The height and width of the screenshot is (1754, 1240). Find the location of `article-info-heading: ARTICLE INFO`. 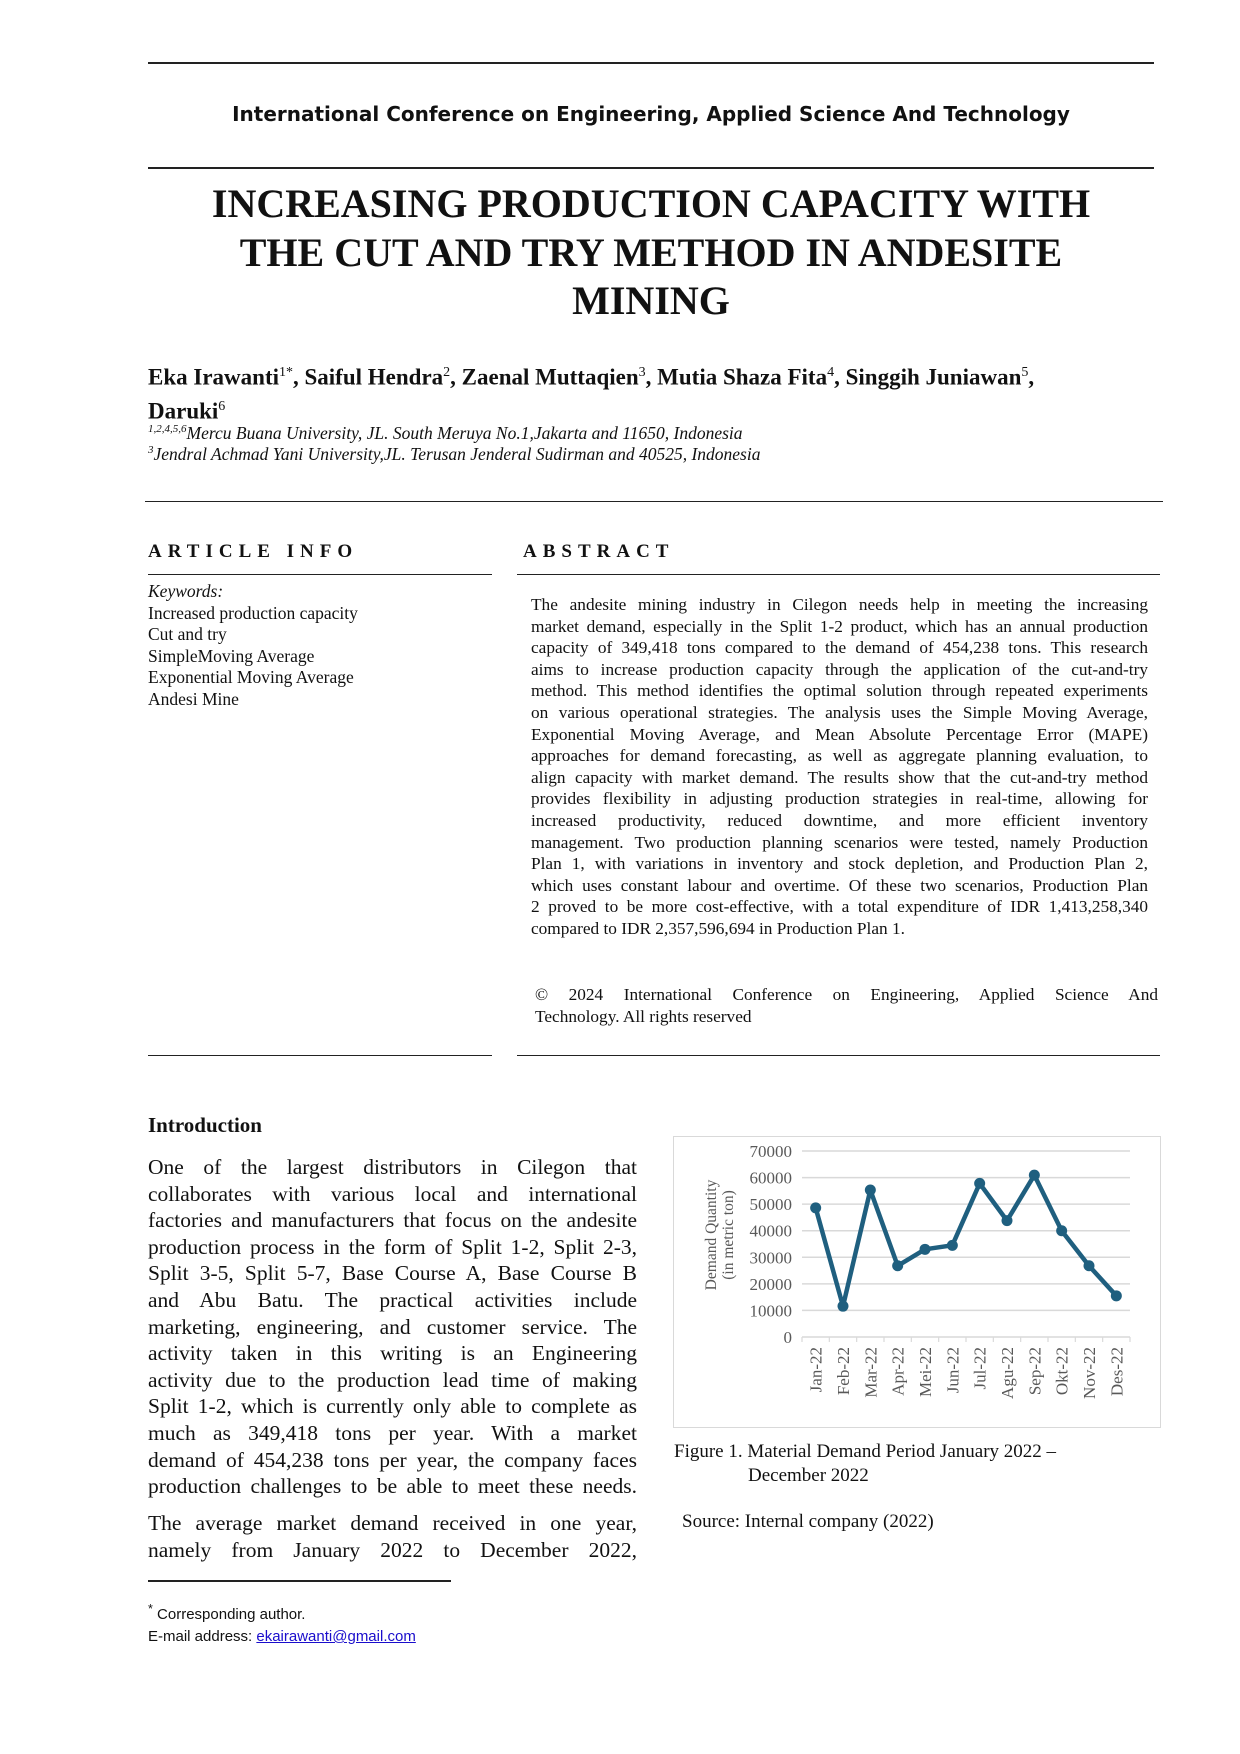

article-info-heading: ARTICLE INFO is located at coordinates (253, 551).